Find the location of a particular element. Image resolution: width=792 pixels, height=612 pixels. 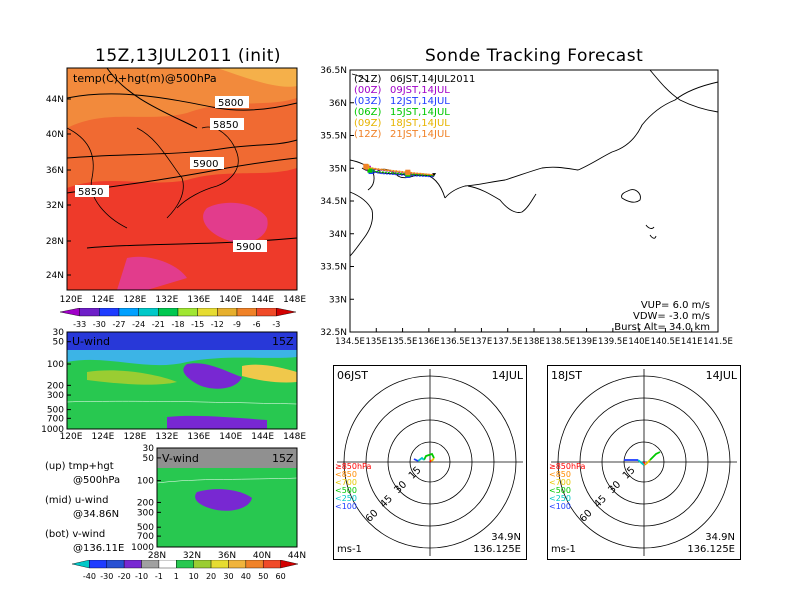

lat-tick-label: 32N is located at coordinates (192, 555).